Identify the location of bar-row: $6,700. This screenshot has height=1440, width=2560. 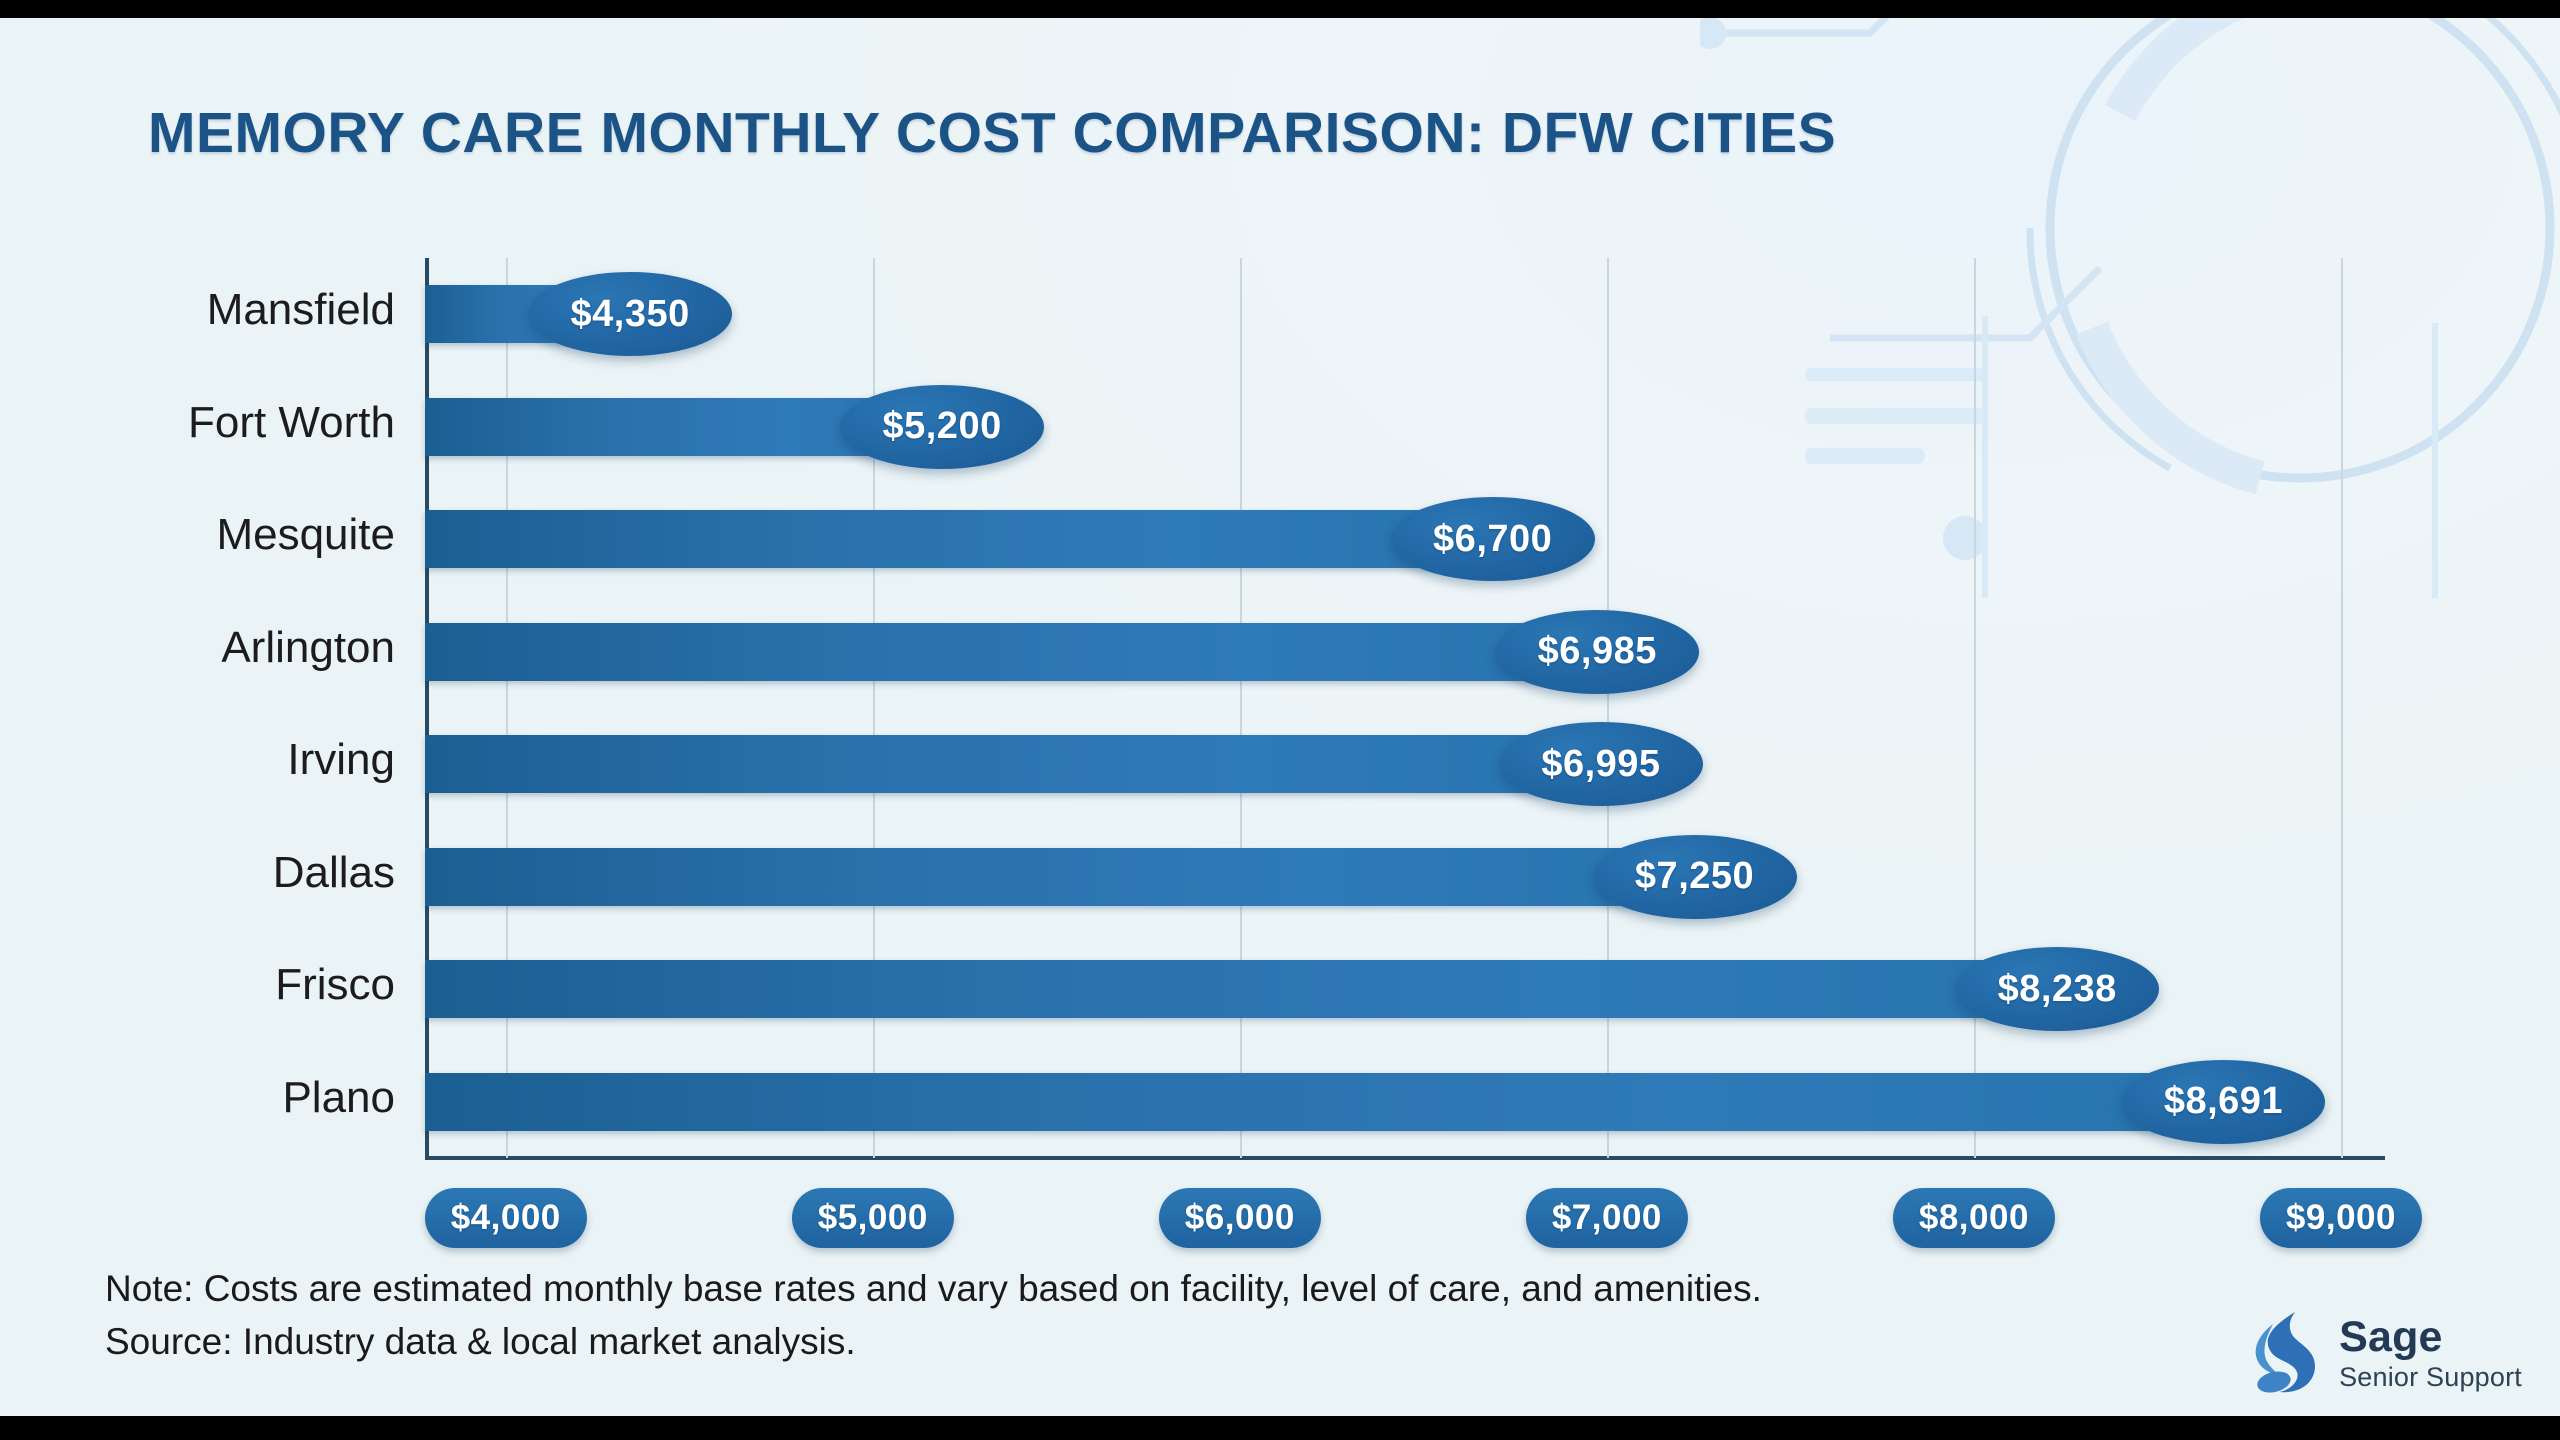
(1405, 539).